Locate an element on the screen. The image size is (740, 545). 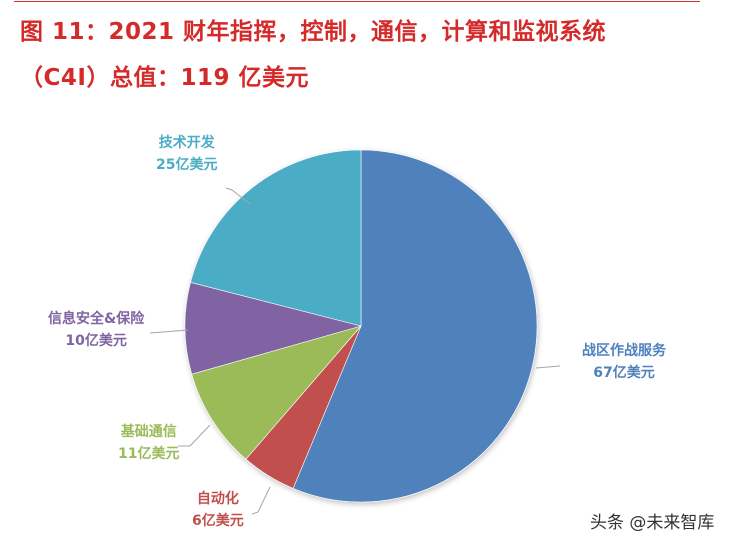
chart-title-line2: （C4I）总值：119 亿美元 is located at coordinates (164, 78).